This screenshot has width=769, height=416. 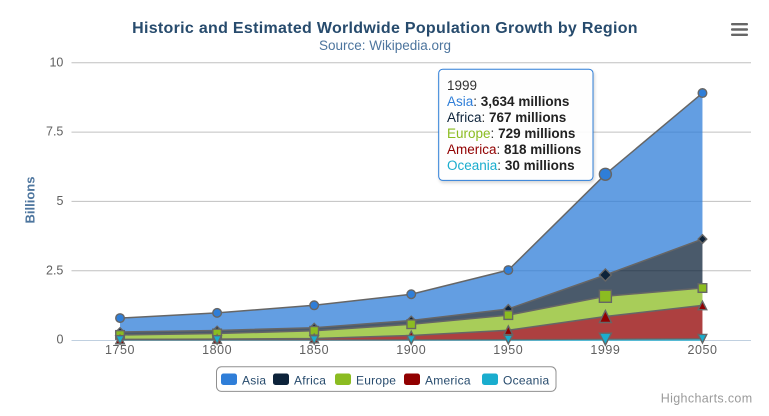 What do you see at coordinates (217, 350) in the screenshot?
I see `svg-text: 1800` at bounding box center [217, 350].